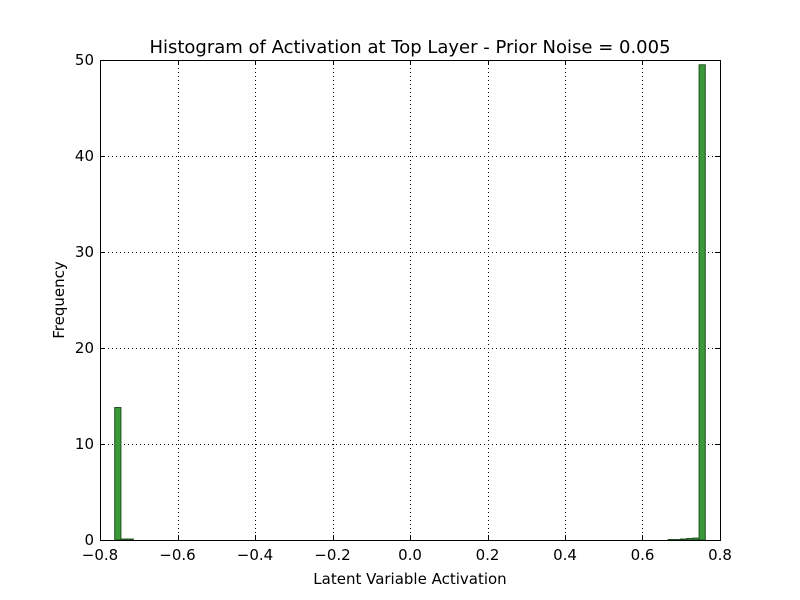 The image size is (800, 600). I want to click on x-tick-label: 0.0, so click(410, 555).